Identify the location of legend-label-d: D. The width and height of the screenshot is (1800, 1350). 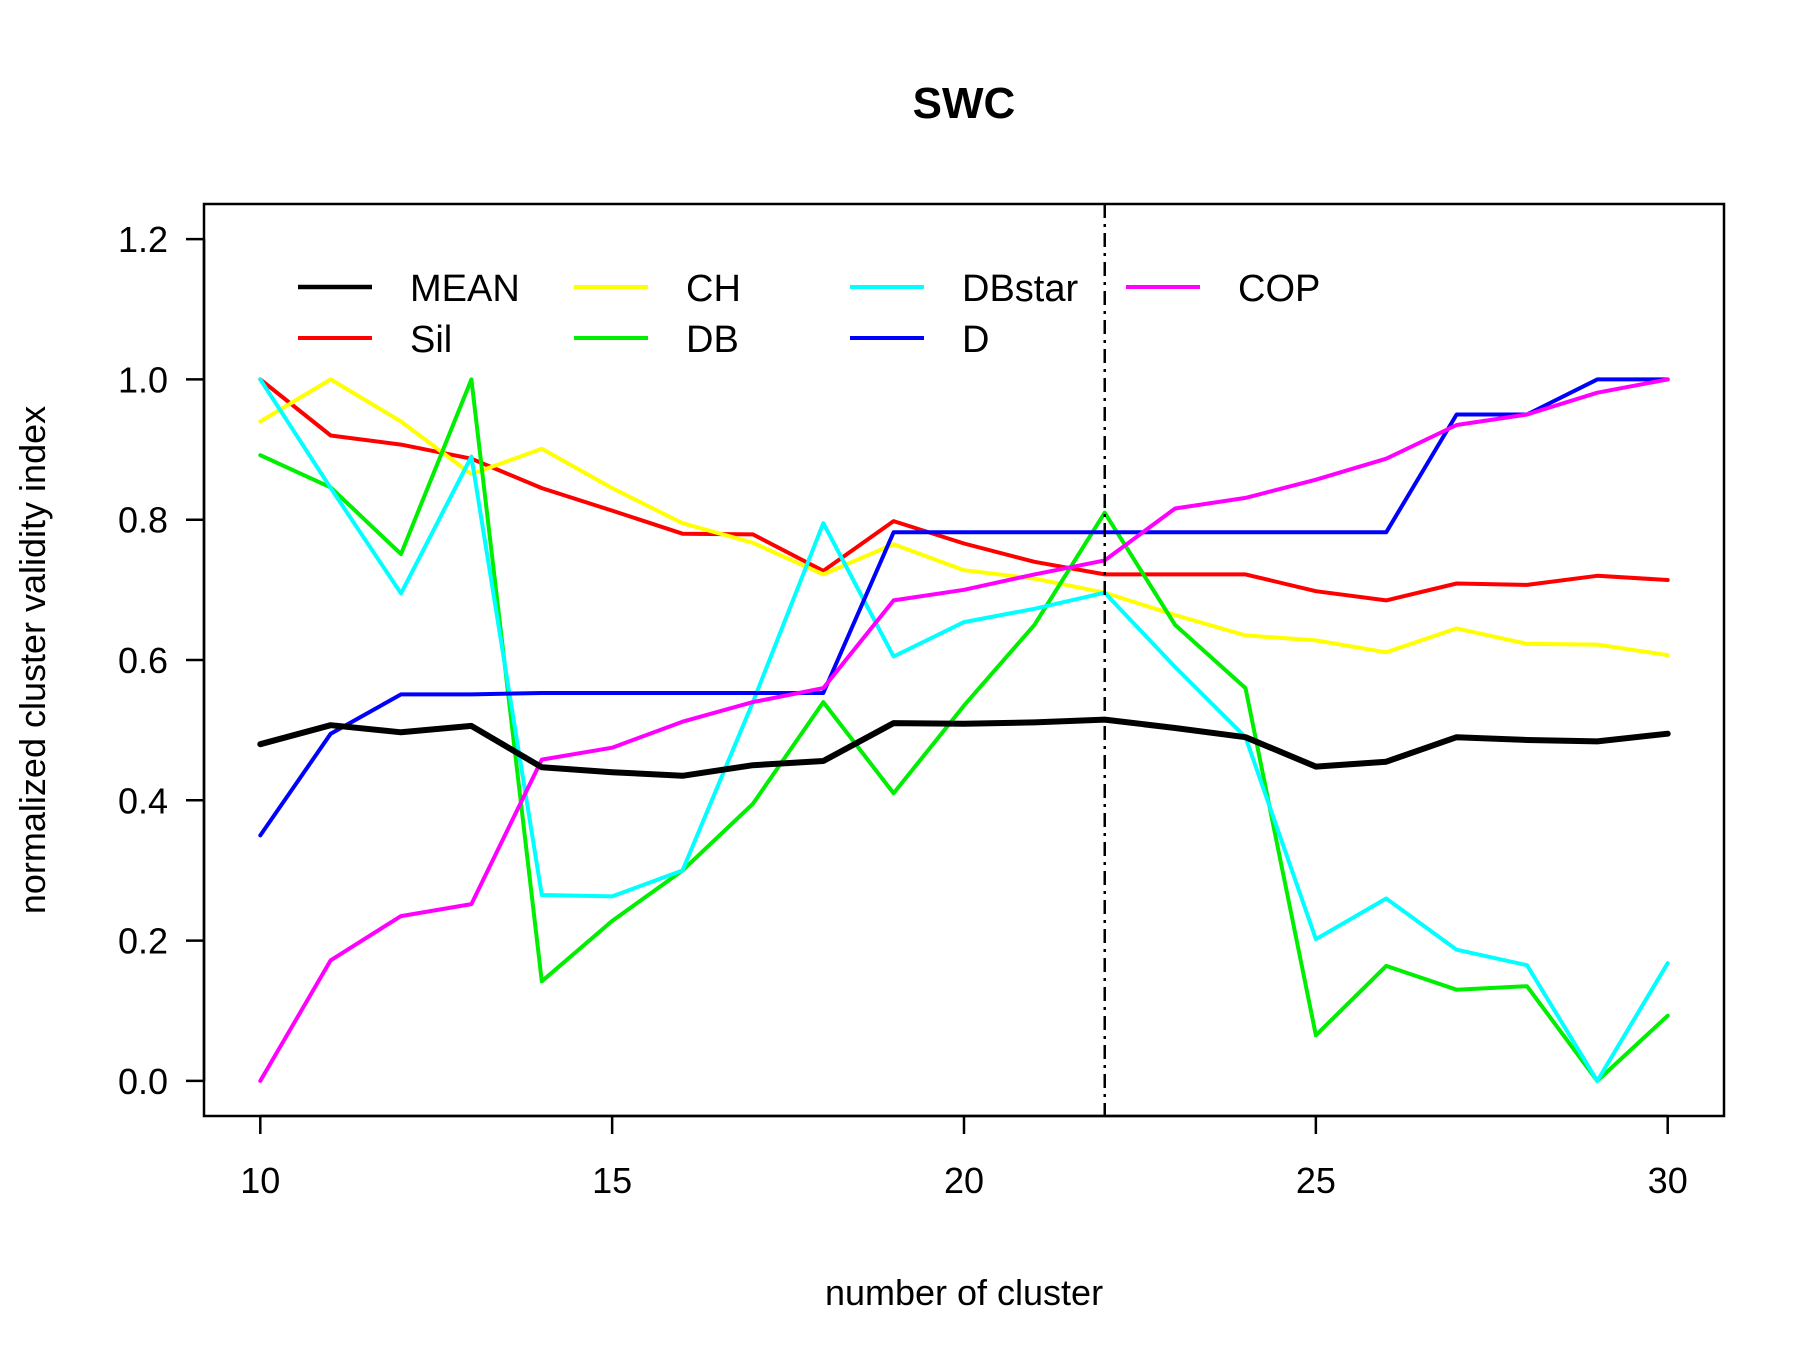
(975, 340).